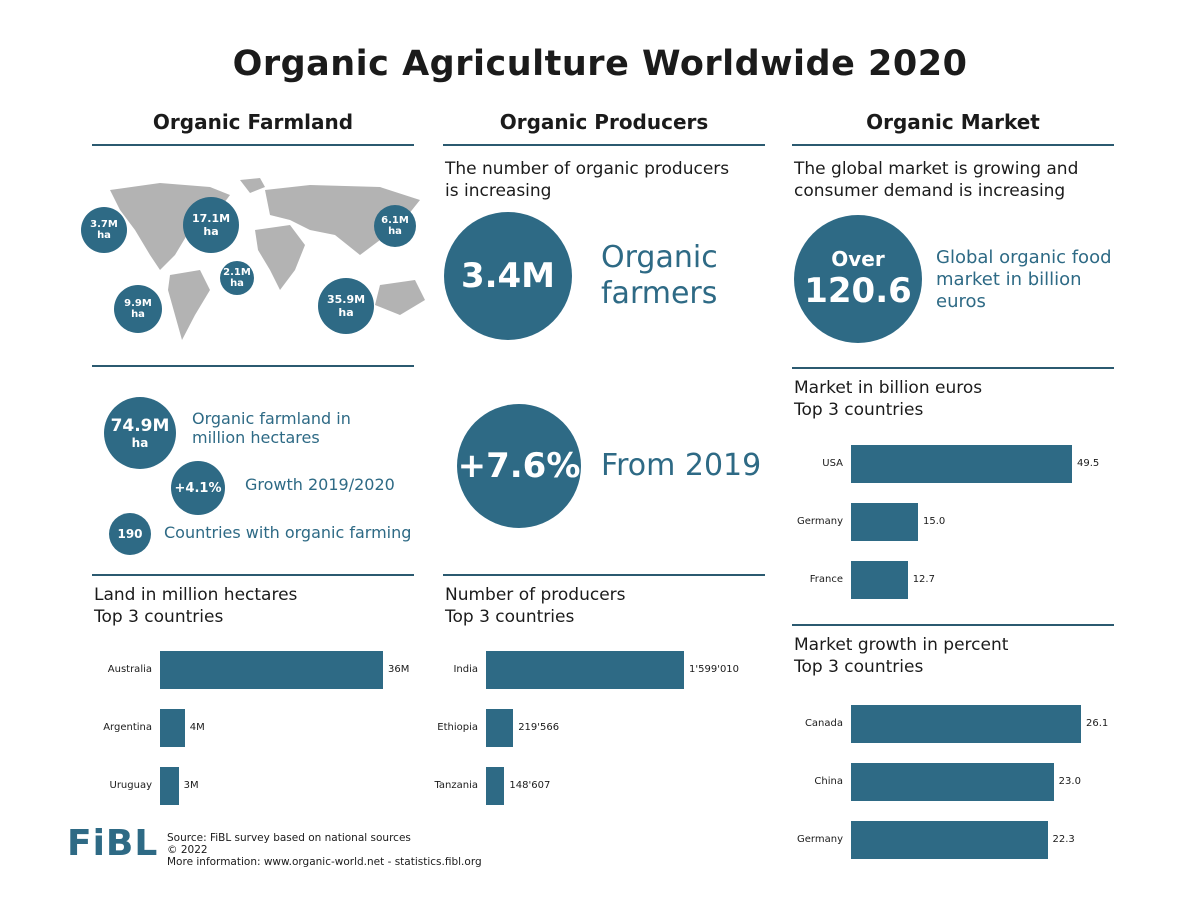 The height and width of the screenshot is (911, 1200). I want to click on copyright-text: © 2022, so click(187, 850).